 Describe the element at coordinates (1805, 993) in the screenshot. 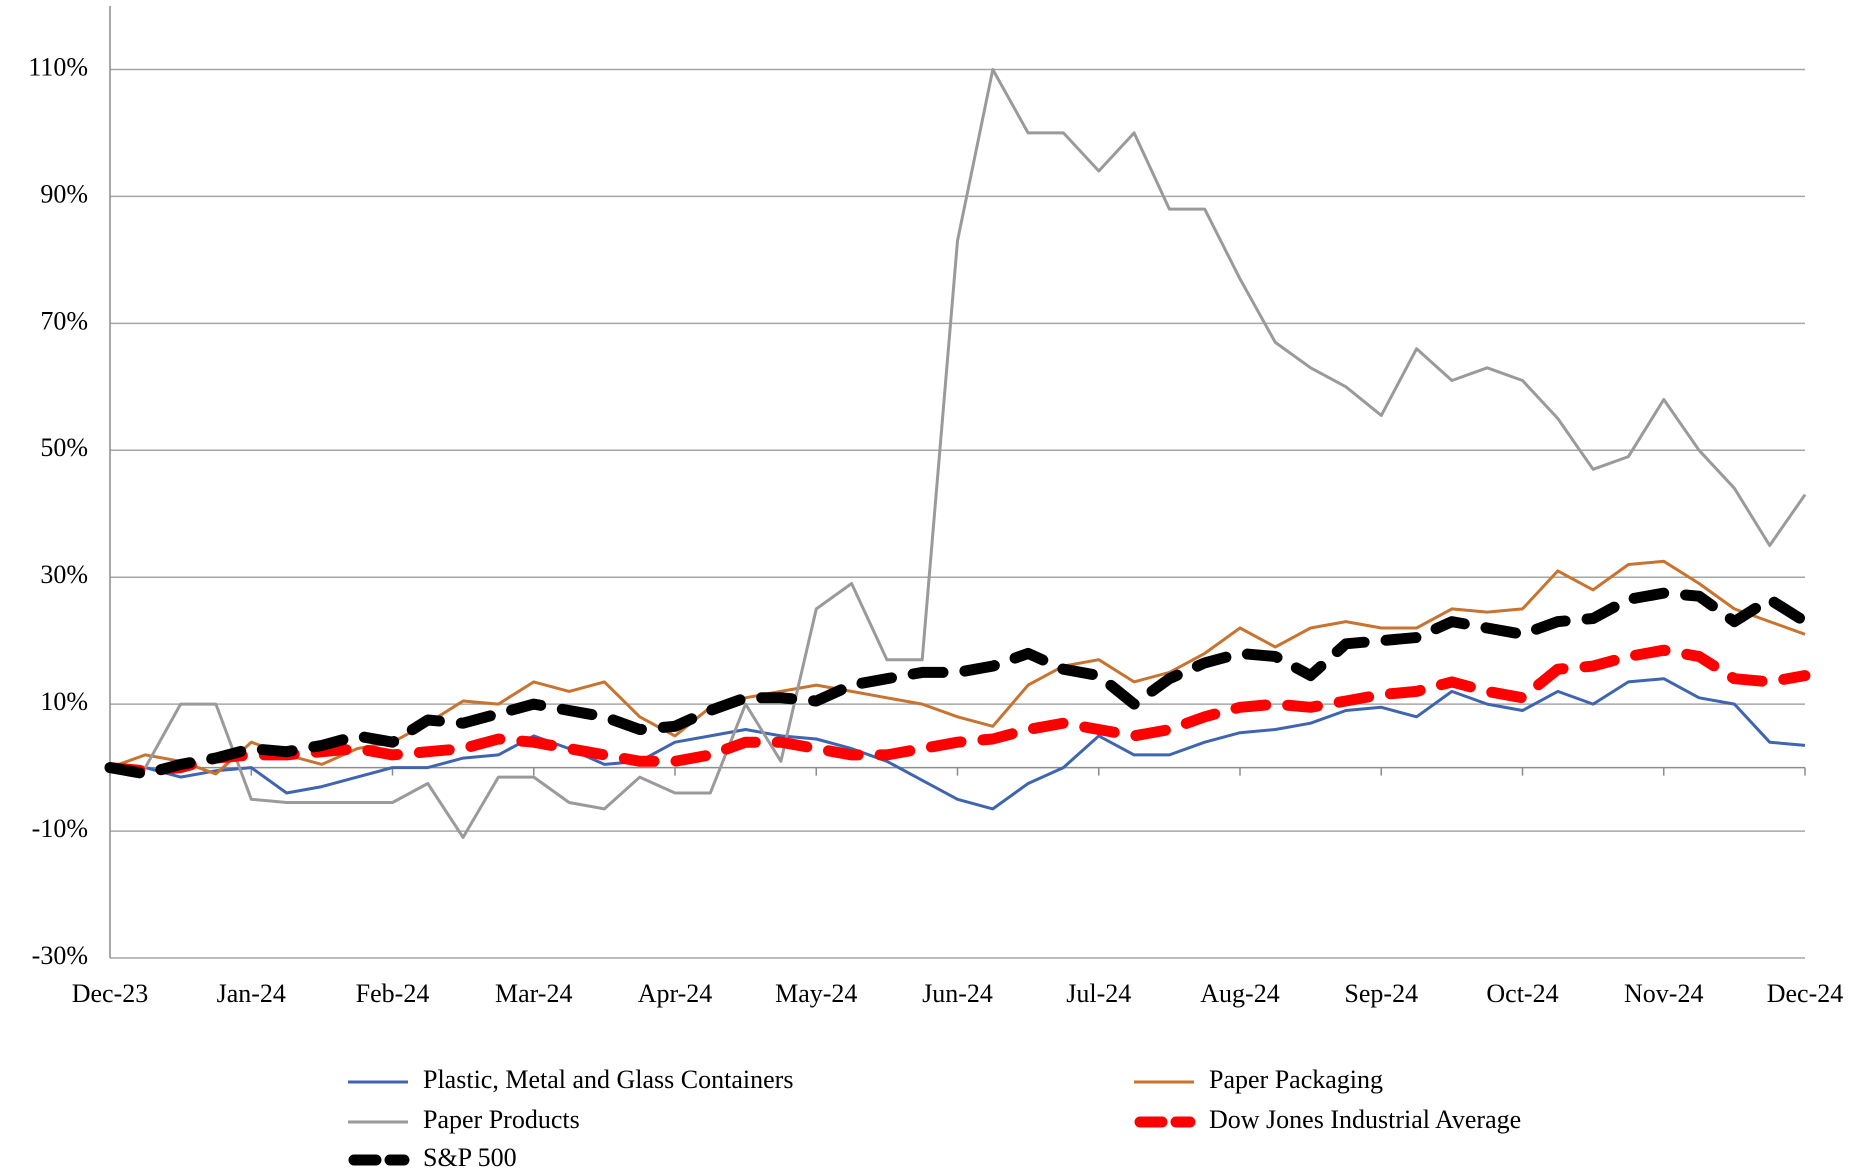

I see `x-tick-label: Dec-24` at that location.